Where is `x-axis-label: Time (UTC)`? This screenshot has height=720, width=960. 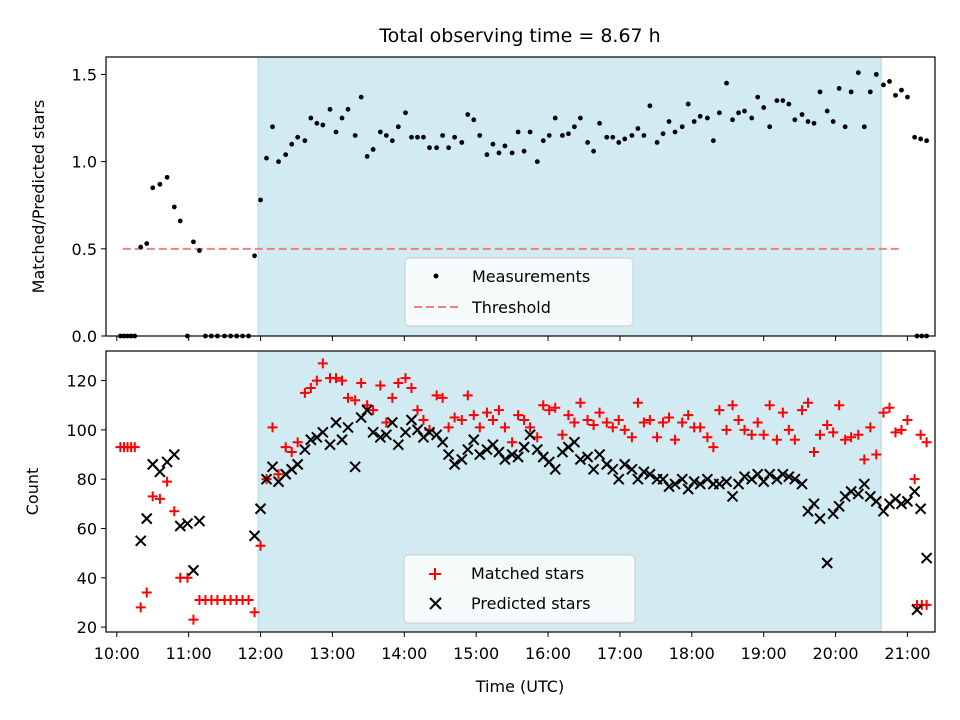
x-axis-label: Time (UTC) is located at coordinates (519, 686).